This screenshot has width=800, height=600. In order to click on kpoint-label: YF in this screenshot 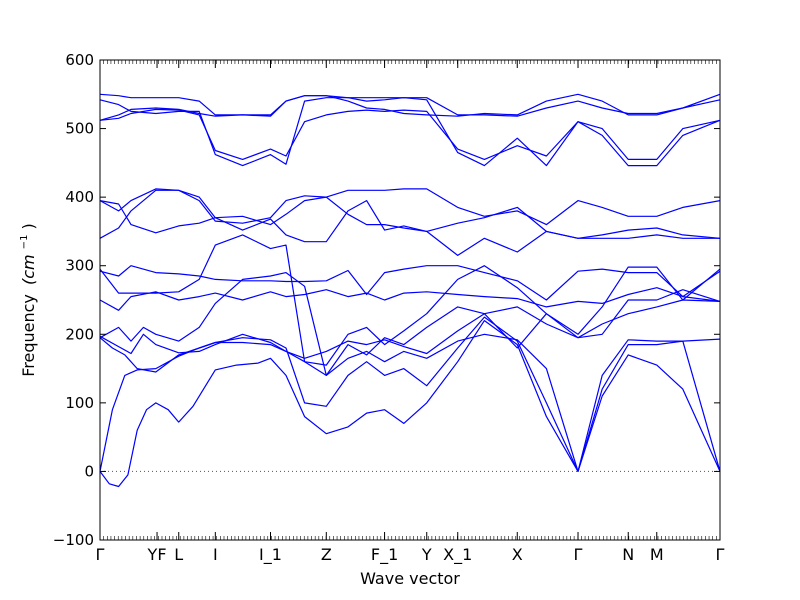, I will do `click(157, 554)`.